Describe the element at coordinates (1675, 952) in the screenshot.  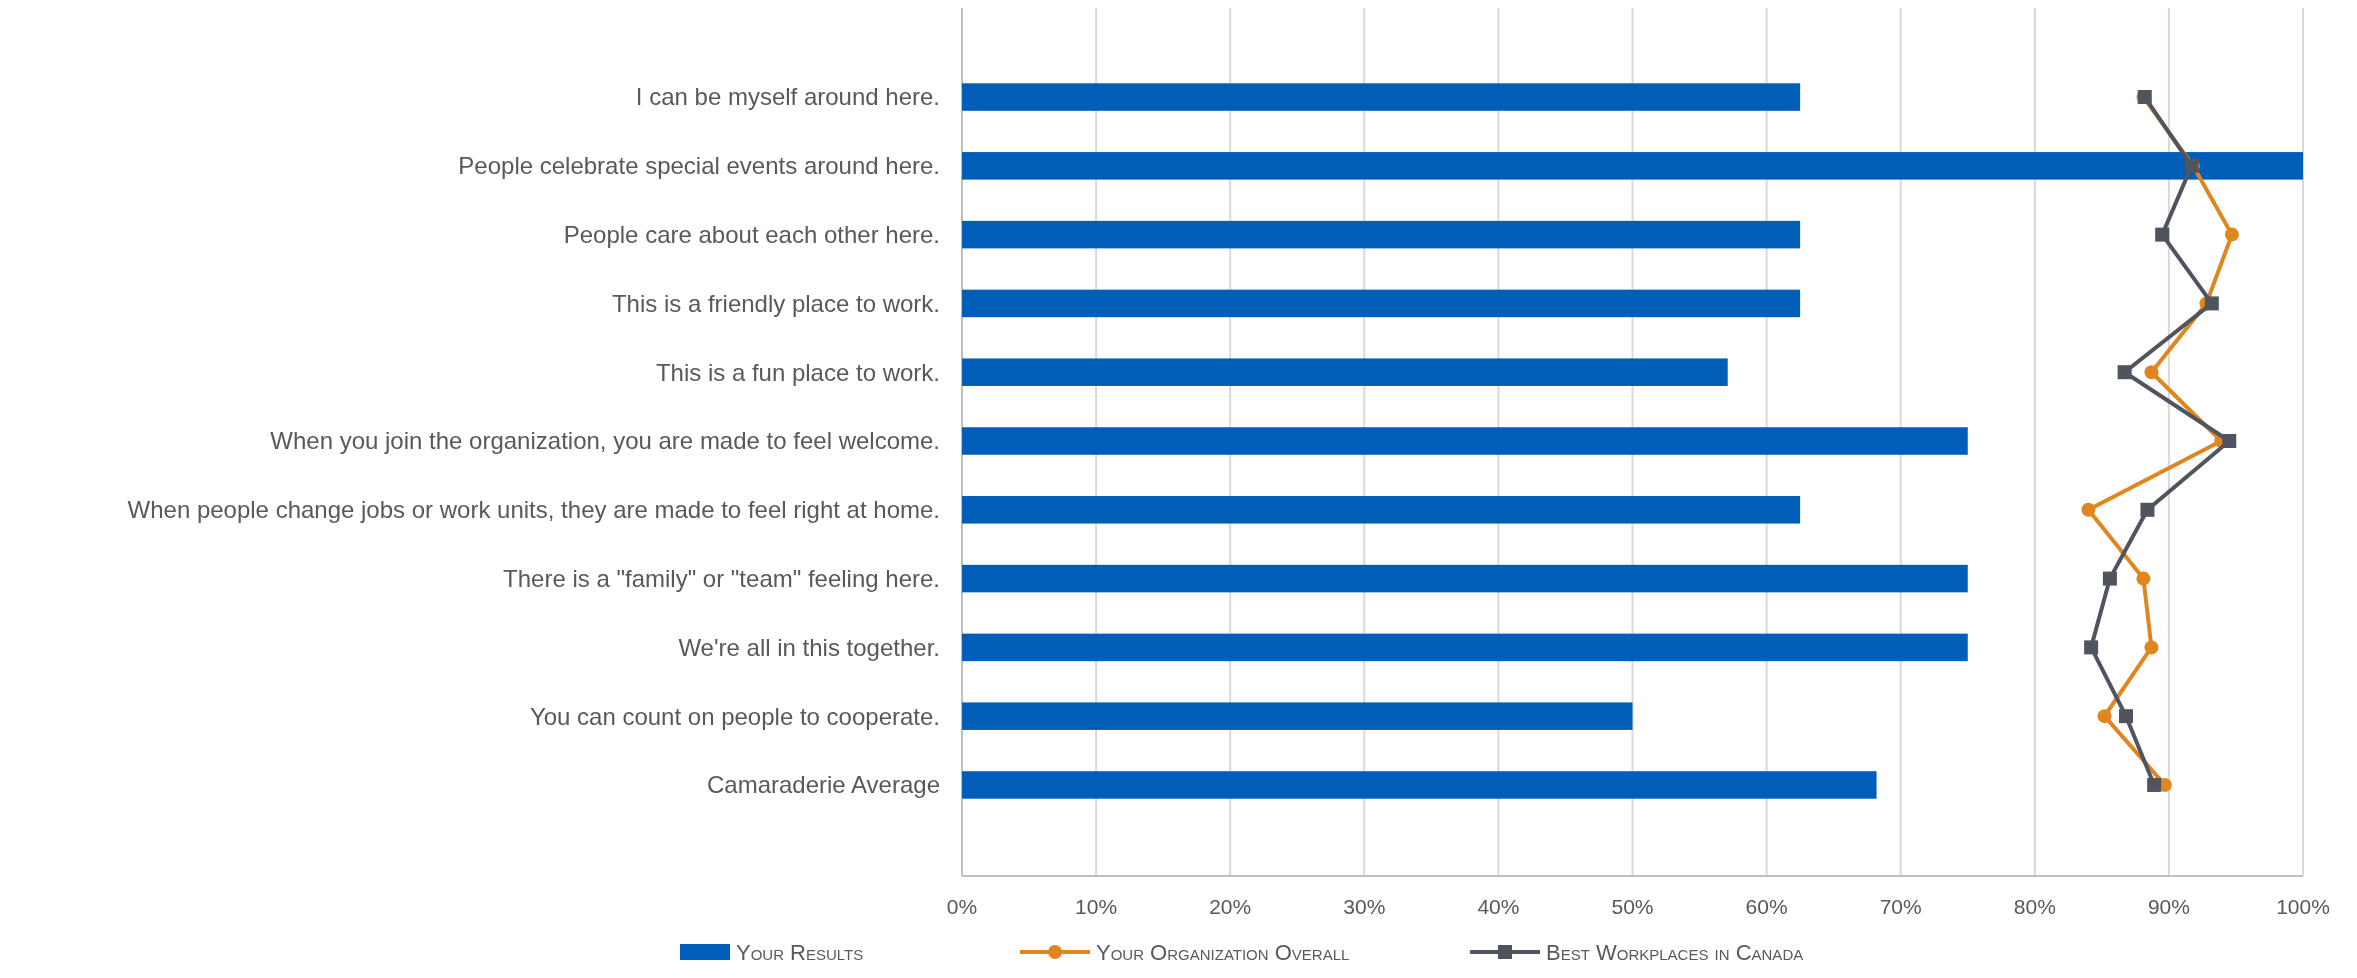
I see `legend-label: Best Workplaces in Canada` at that location.